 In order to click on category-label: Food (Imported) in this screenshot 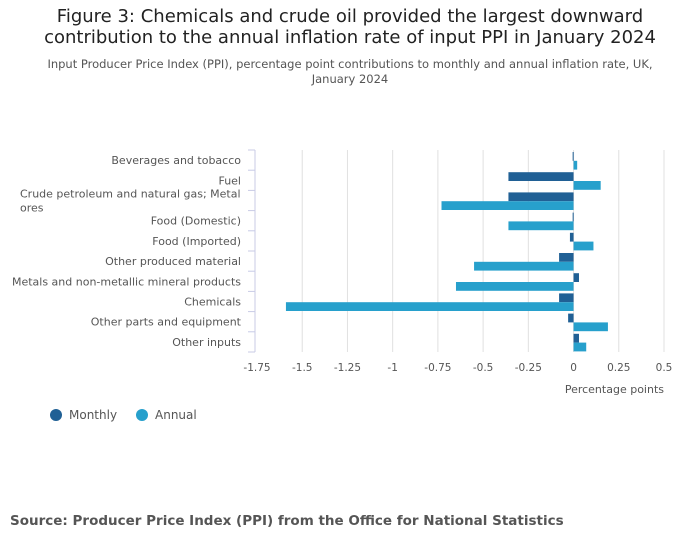, I will do `click(196, 241)`.